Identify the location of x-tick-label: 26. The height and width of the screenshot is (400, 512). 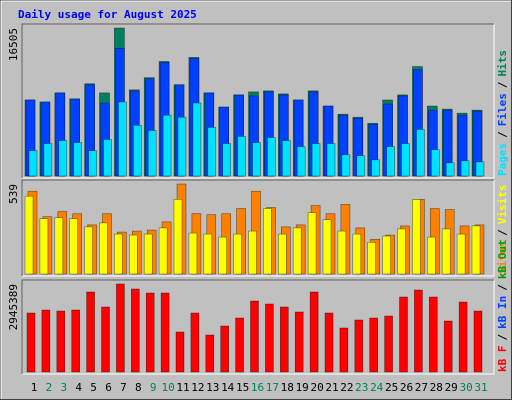
(406, 387).